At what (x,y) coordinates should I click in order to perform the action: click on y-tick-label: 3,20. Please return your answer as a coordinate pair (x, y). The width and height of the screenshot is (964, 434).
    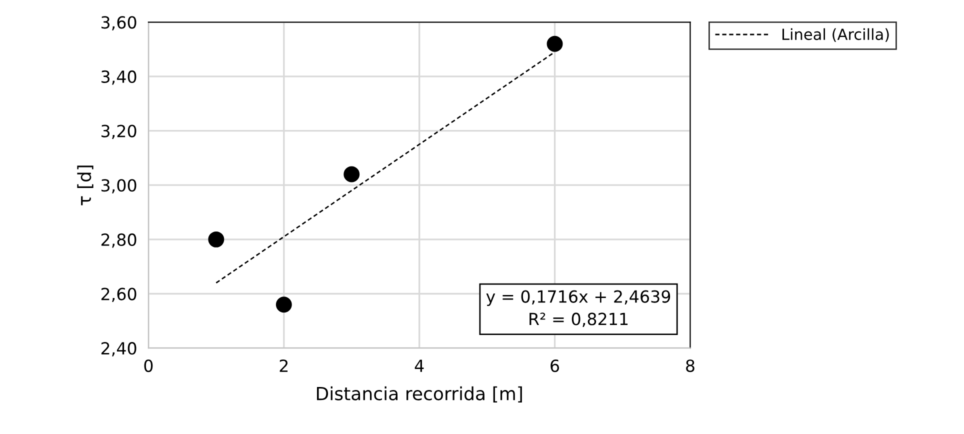
    Looking at the image, I should click on (119, 132).